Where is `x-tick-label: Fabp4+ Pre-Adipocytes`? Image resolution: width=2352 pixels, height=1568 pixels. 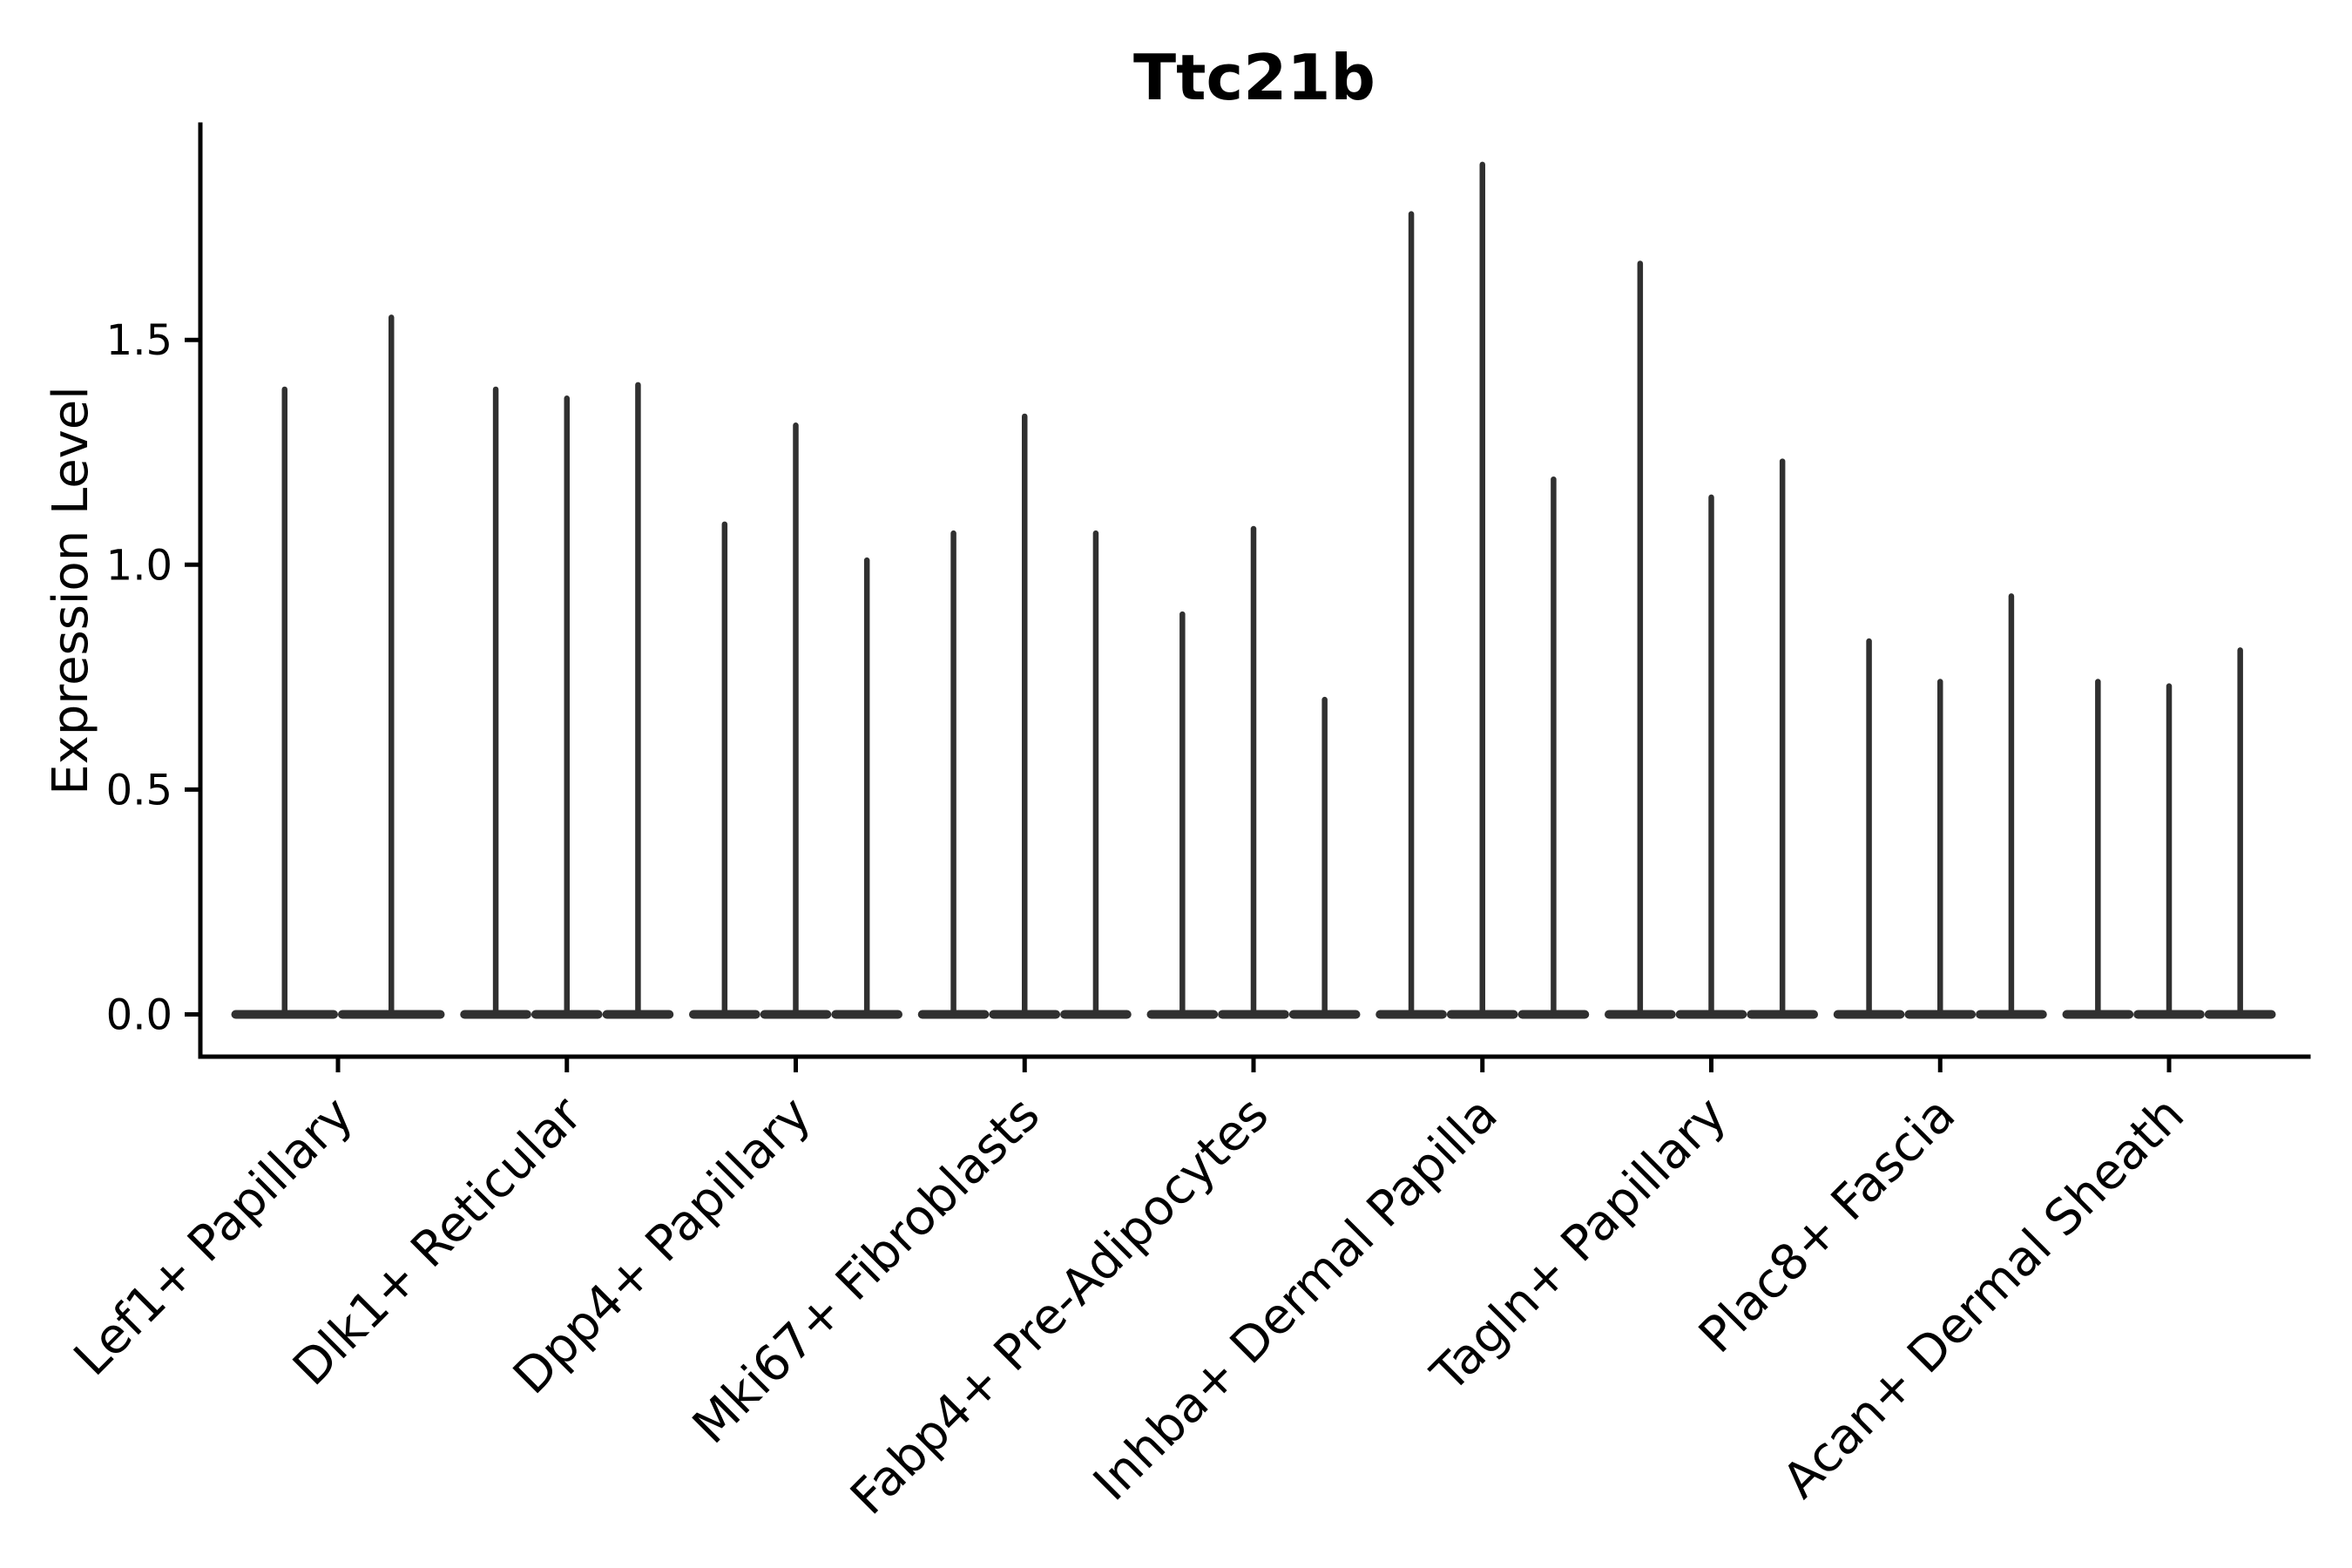 x-tick-label: Fabp4+ Pre-Adipocytes is located at coordinates (1060, 1306).